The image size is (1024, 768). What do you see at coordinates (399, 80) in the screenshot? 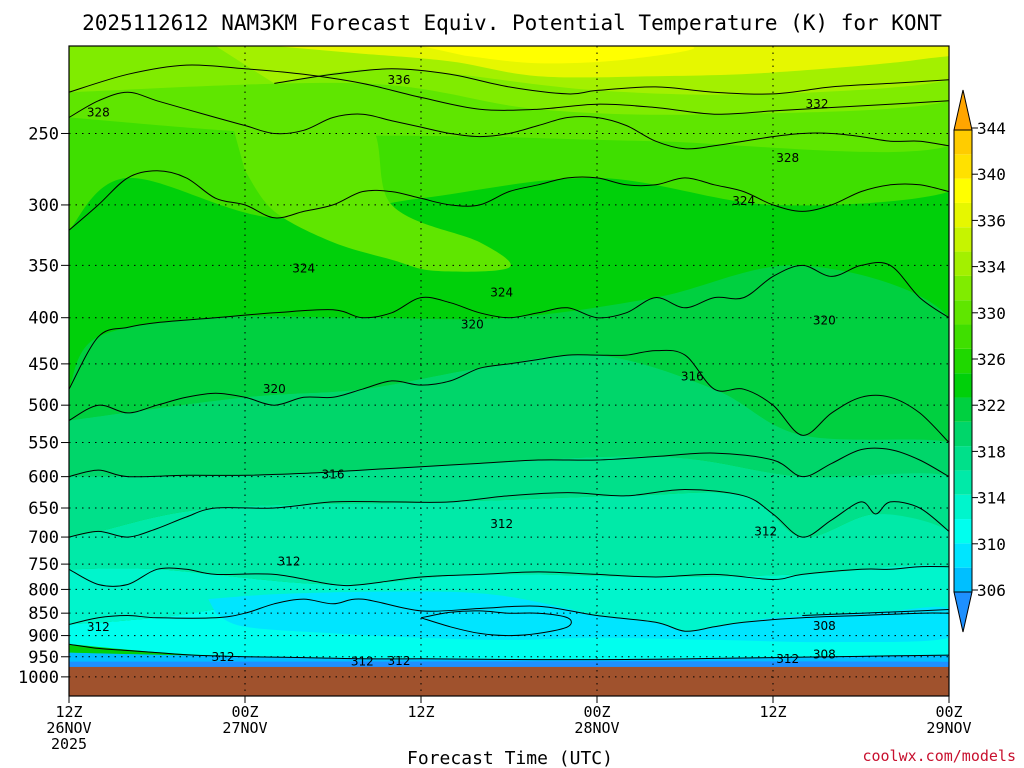
I see `contour-label-0: 336` at bounding box center [399, 80].